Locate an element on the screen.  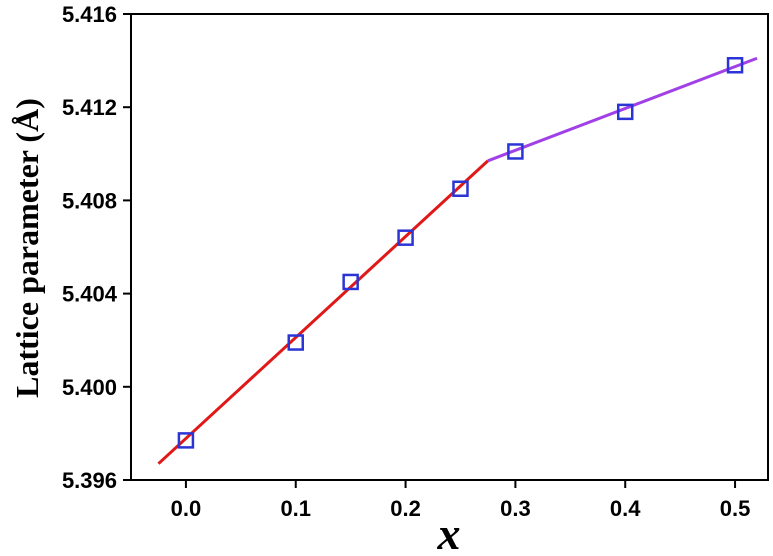
x-tick-label-1: 0.1 is located at coordinates (295, 508).